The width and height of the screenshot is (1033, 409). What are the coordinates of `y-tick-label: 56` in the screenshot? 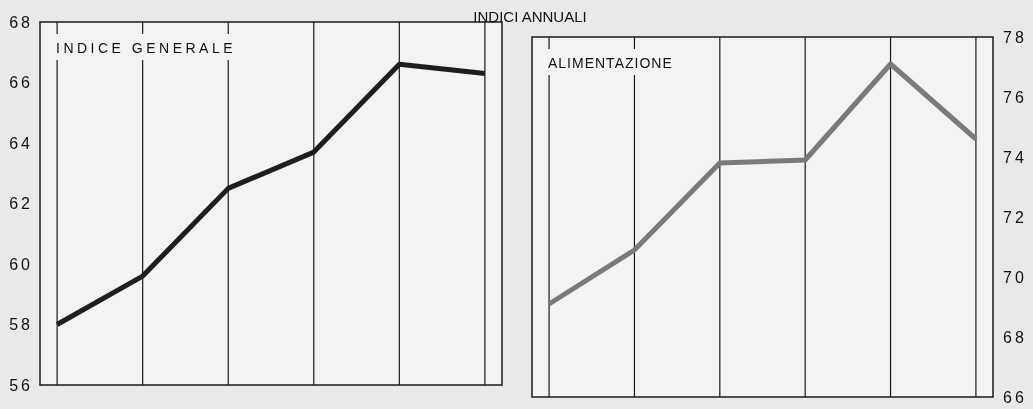 It's located at (21, 385).